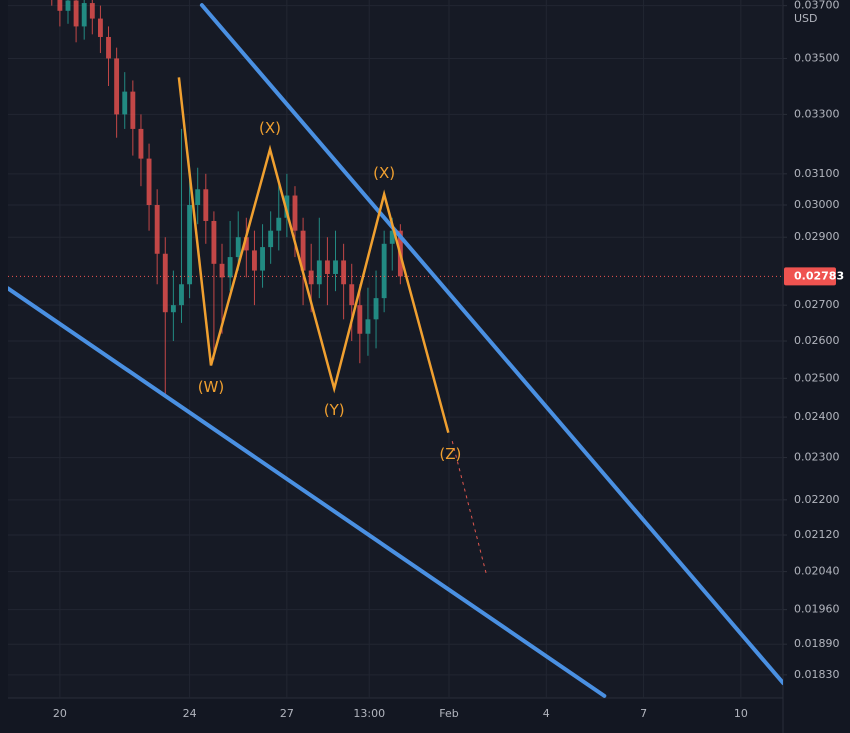 This screenshot has width=850, height=733. Describe the element at coordinates (546, 713) in the screenshot. I see `x-tick-label: 4` at that location.